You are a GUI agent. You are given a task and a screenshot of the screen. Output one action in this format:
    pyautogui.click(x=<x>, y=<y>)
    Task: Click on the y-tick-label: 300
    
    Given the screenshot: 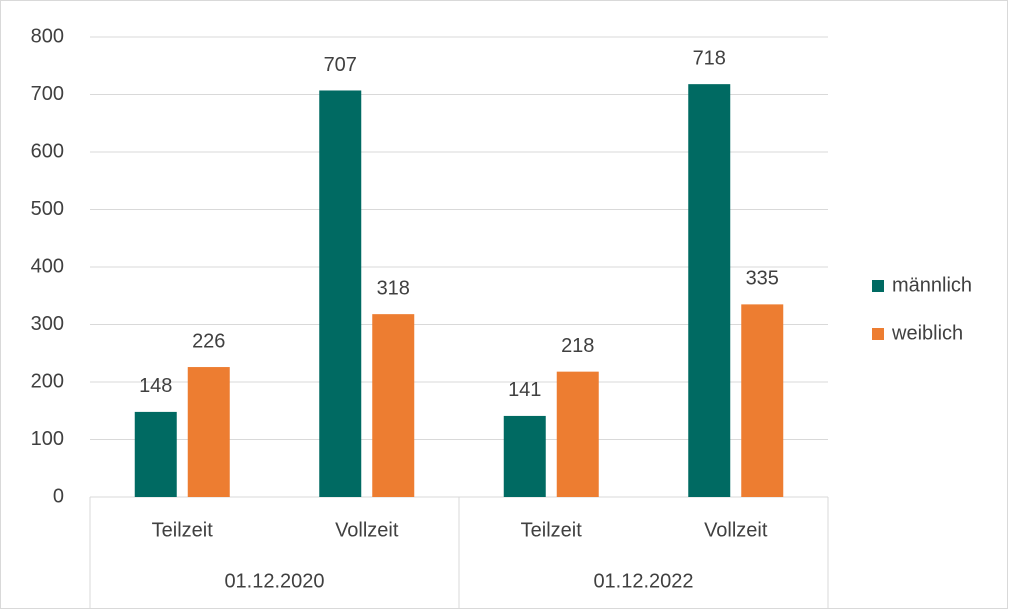 What is the action you would take?
    pyautogui.click(x=47, y=324)
    